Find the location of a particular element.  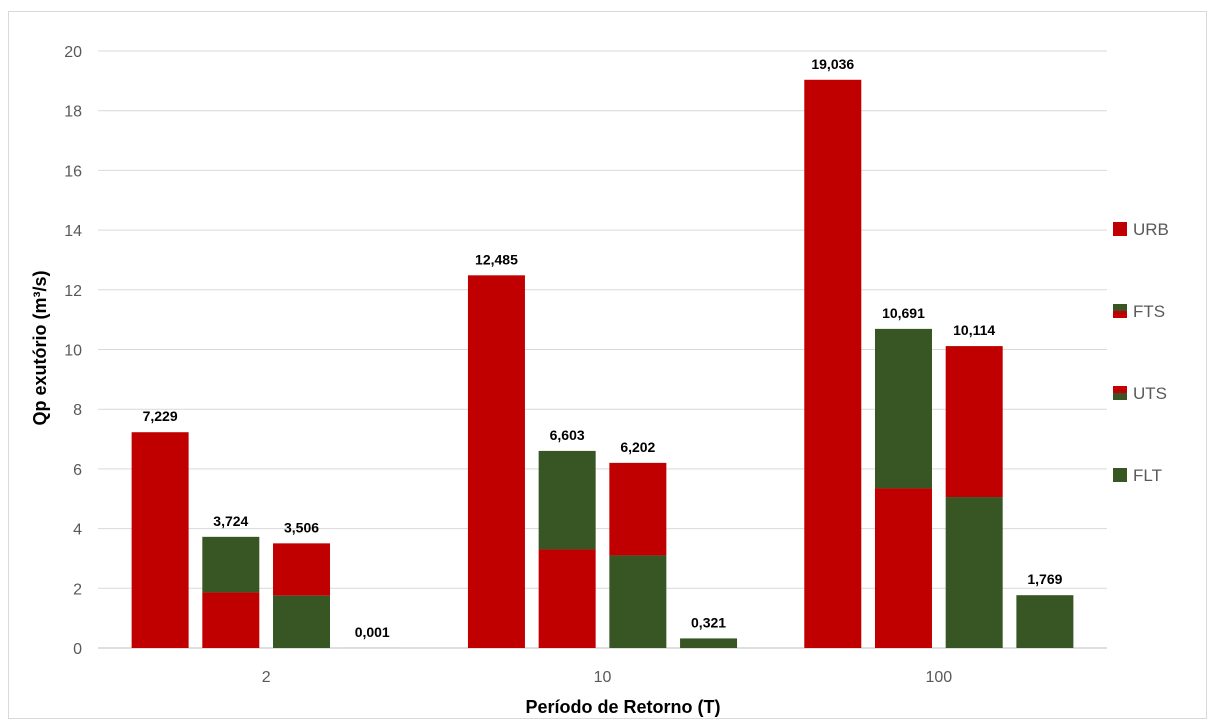

legend-label: UTS is located at coordinates (1150, 393).